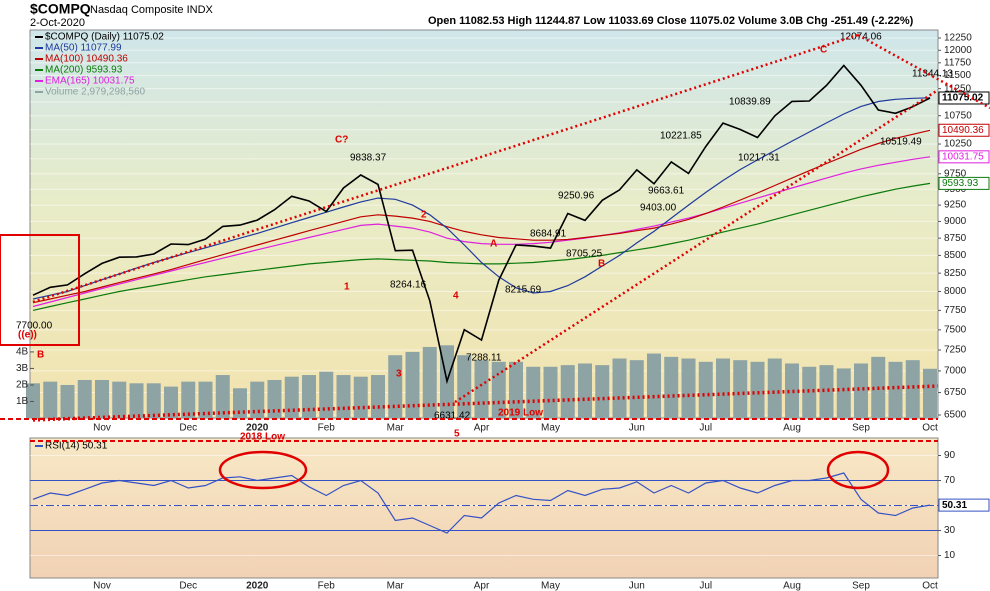 The width and height of the screenshot is (990, 591). I want to click on annotation: ((e)), so click(27, 335).